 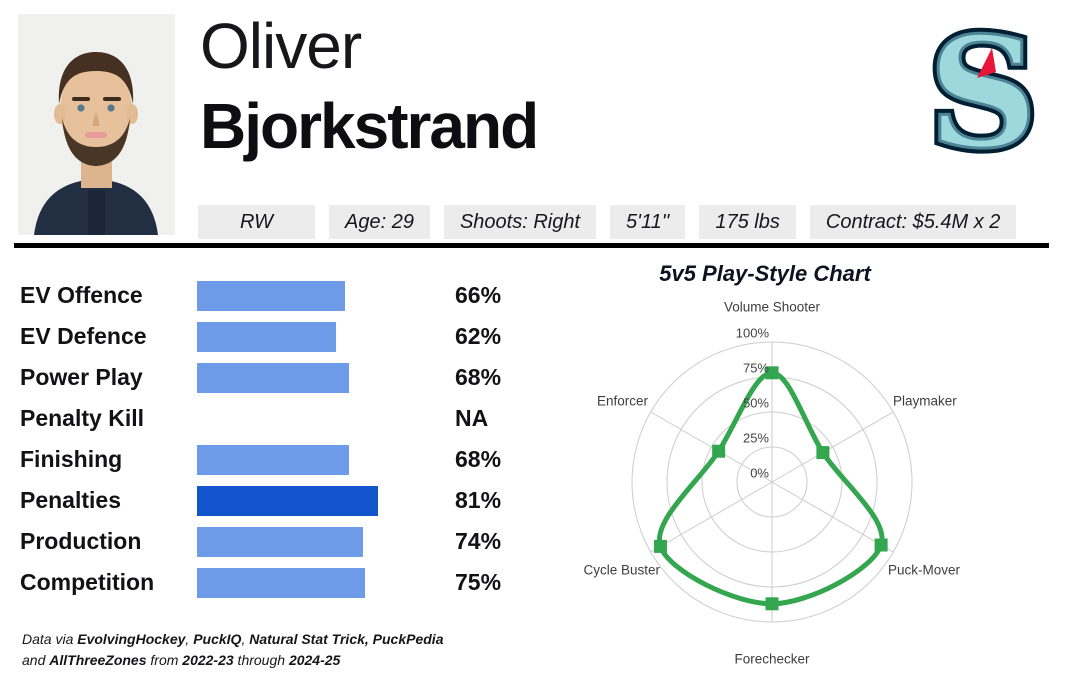 I want to click on info-badge-3: 5'11'', so click(x=648, y=222).